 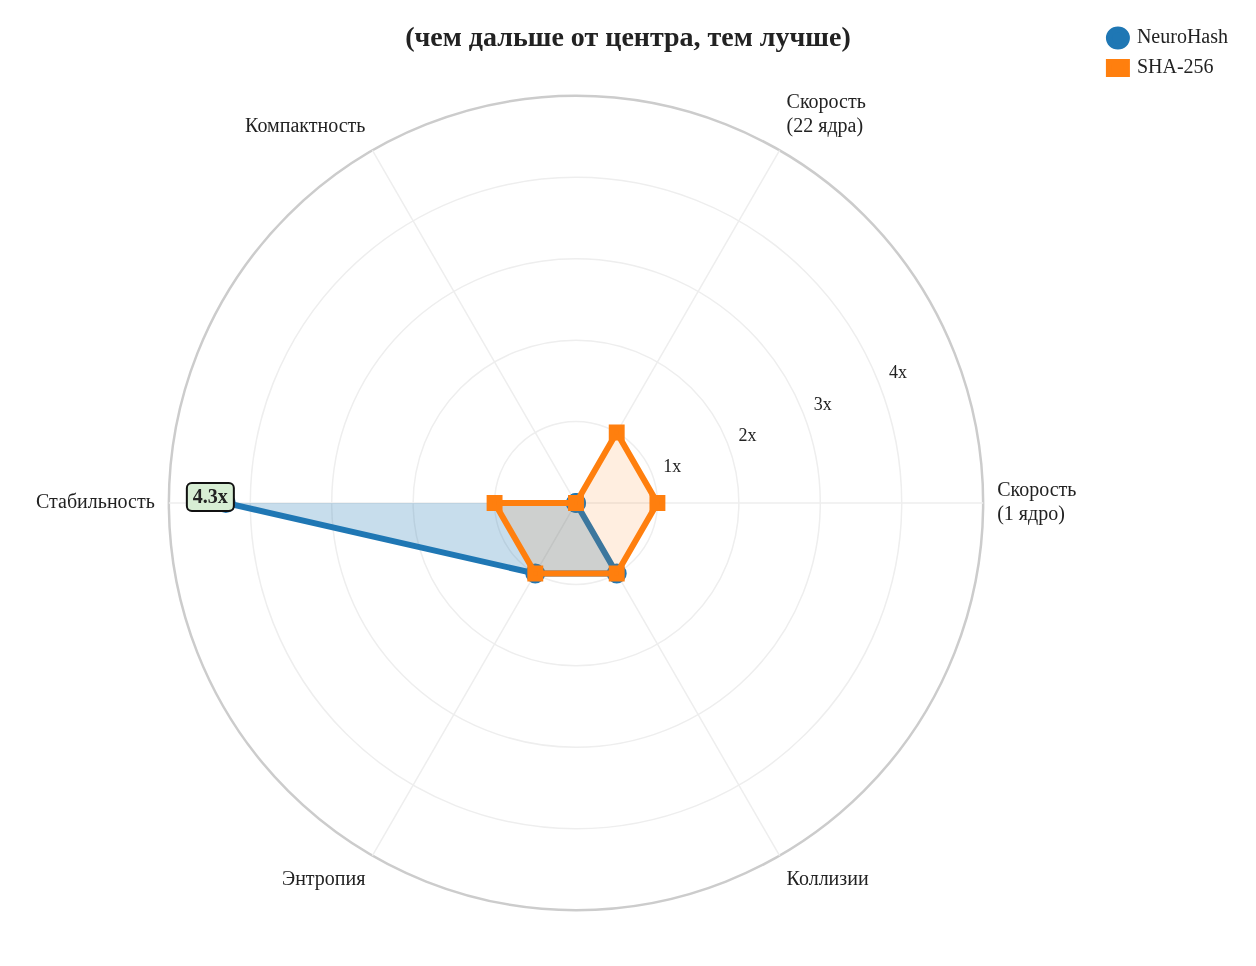 What do you see at coordinates (95, 501) in the screenshot?
I see `spoke-label: Стабильность` at bounding box center [95, 501].